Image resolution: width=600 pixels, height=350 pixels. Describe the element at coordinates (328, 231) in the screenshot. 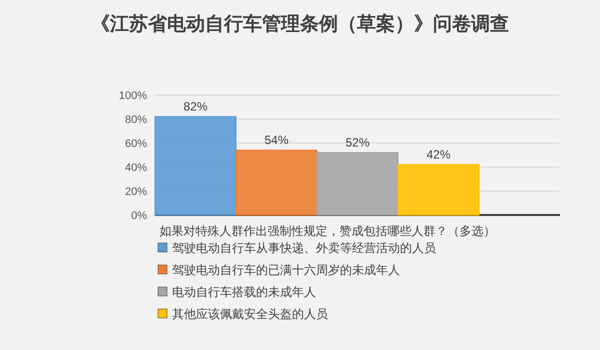

I see `x-axis-title: 如果对特殊人群作出强制性规定，赞成包括哪些人群？（多选）` at that location.